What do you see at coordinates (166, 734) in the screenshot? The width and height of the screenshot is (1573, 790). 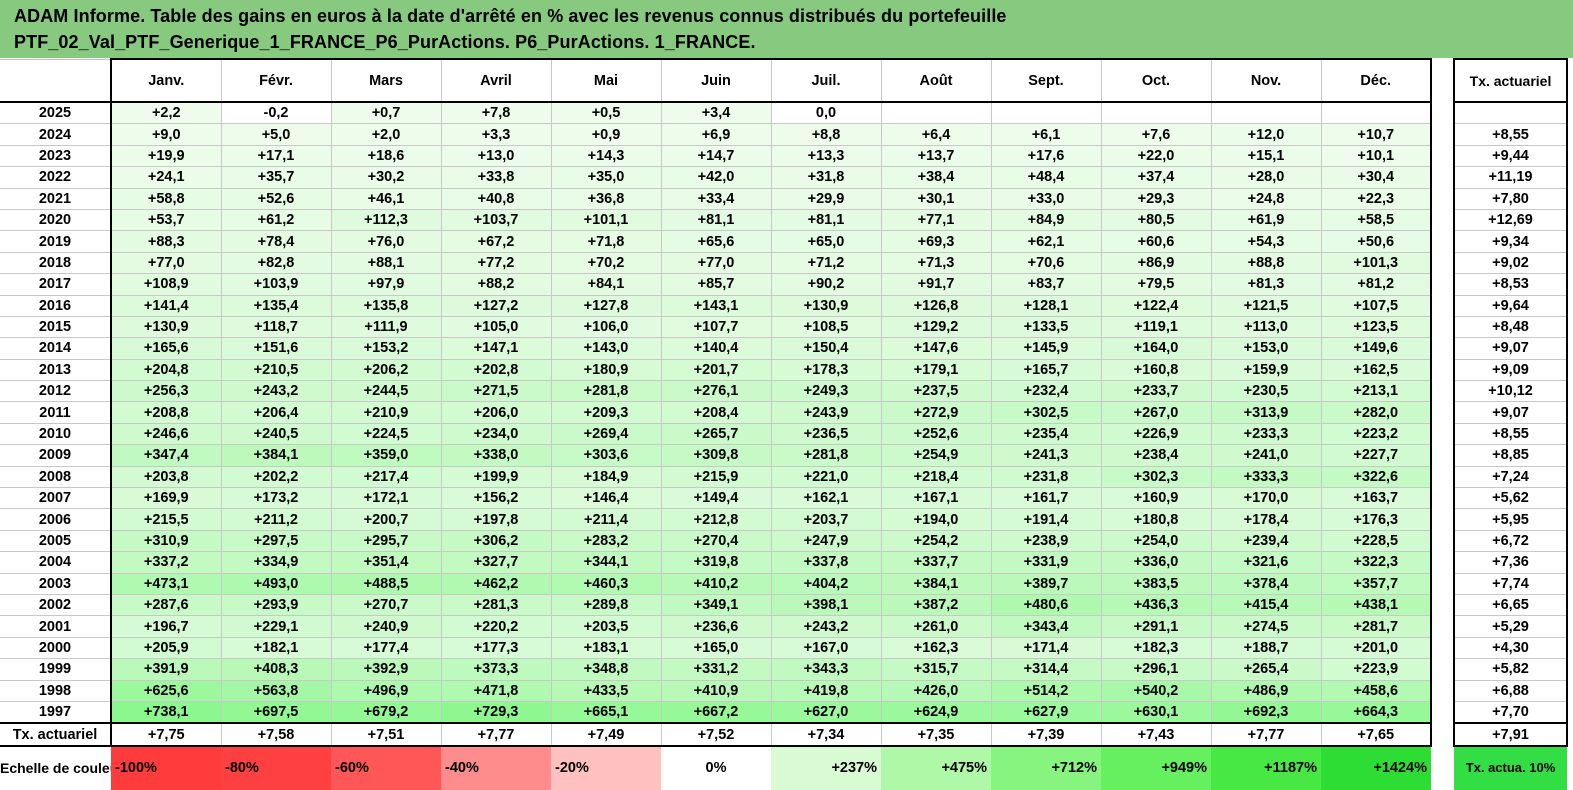 I see `monthly-rate-cell: +7,75` at bounding box center [166, 734].